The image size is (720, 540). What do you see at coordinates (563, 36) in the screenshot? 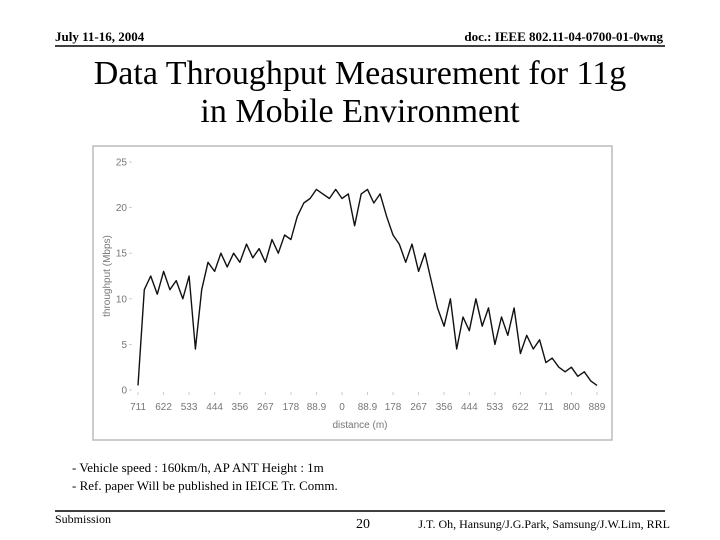
I see `header-doc: doc.: IEEE 802.11-04-0700-01-0wng` at bounding box center [563, 36].